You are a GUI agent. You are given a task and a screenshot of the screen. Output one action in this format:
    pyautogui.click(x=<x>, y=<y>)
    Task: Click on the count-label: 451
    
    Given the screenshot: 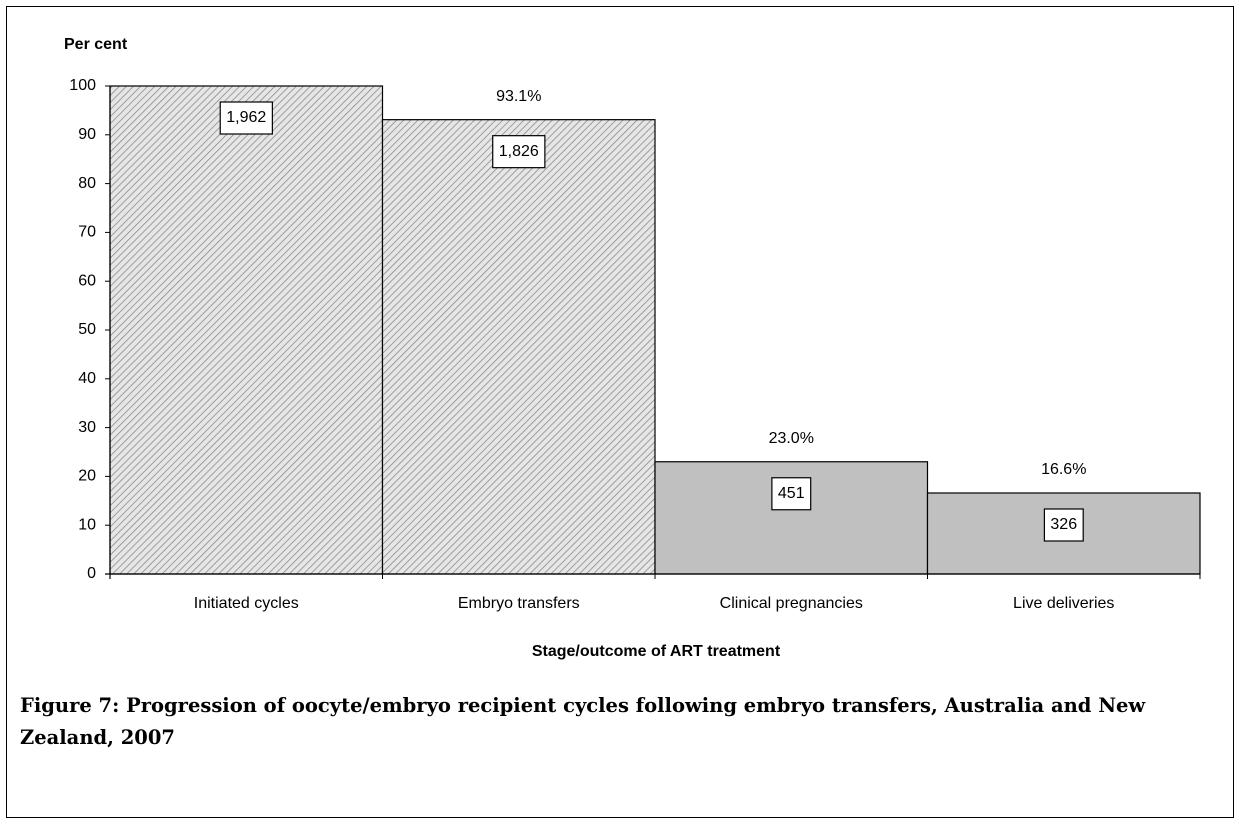 What is the action you would take?
    pyautogui.click(x=791, y=493)
    